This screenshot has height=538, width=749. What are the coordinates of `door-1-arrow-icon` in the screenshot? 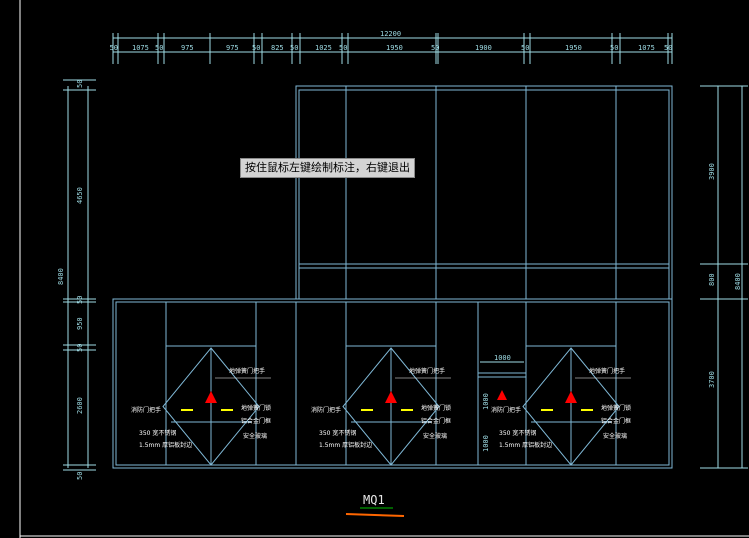 It's located at (211, 397).